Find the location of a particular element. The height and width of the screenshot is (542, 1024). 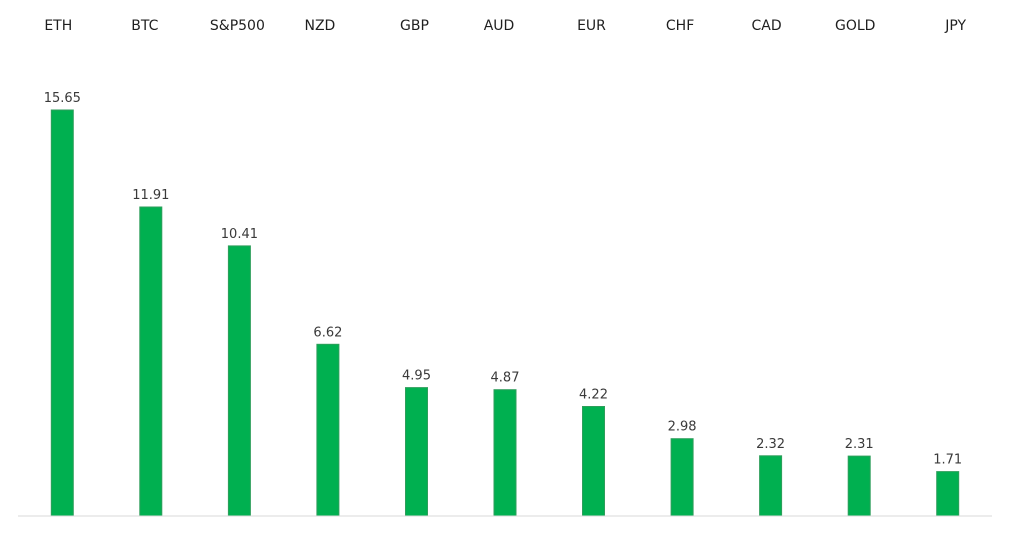

bar-sp500 is located at coordinates (239, 381).